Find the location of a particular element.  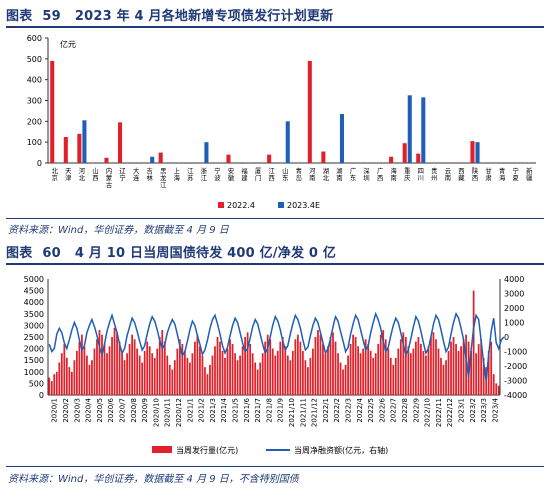

y-left-tick-label: 4000 is located at coordinates (34, 302).